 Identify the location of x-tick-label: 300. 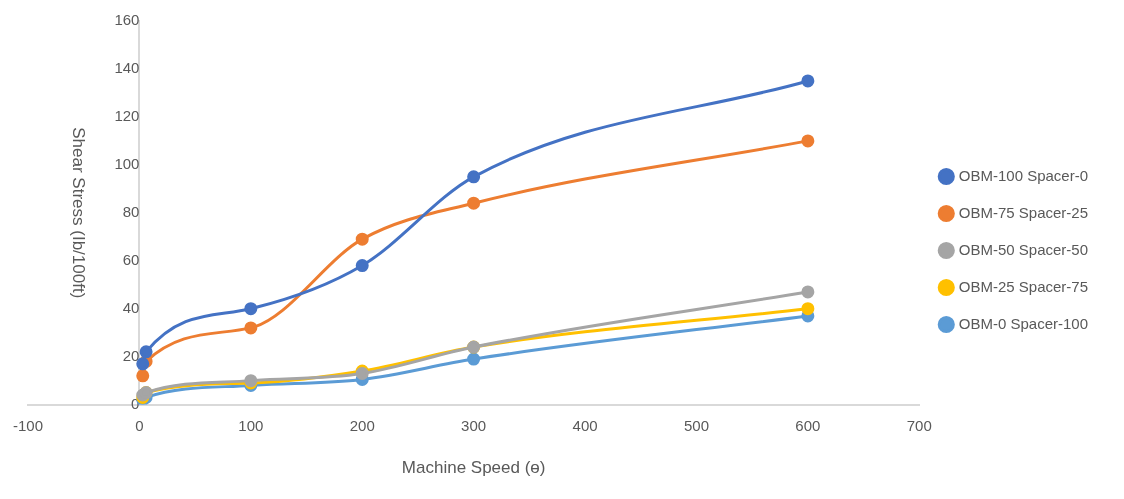
(474, 425).